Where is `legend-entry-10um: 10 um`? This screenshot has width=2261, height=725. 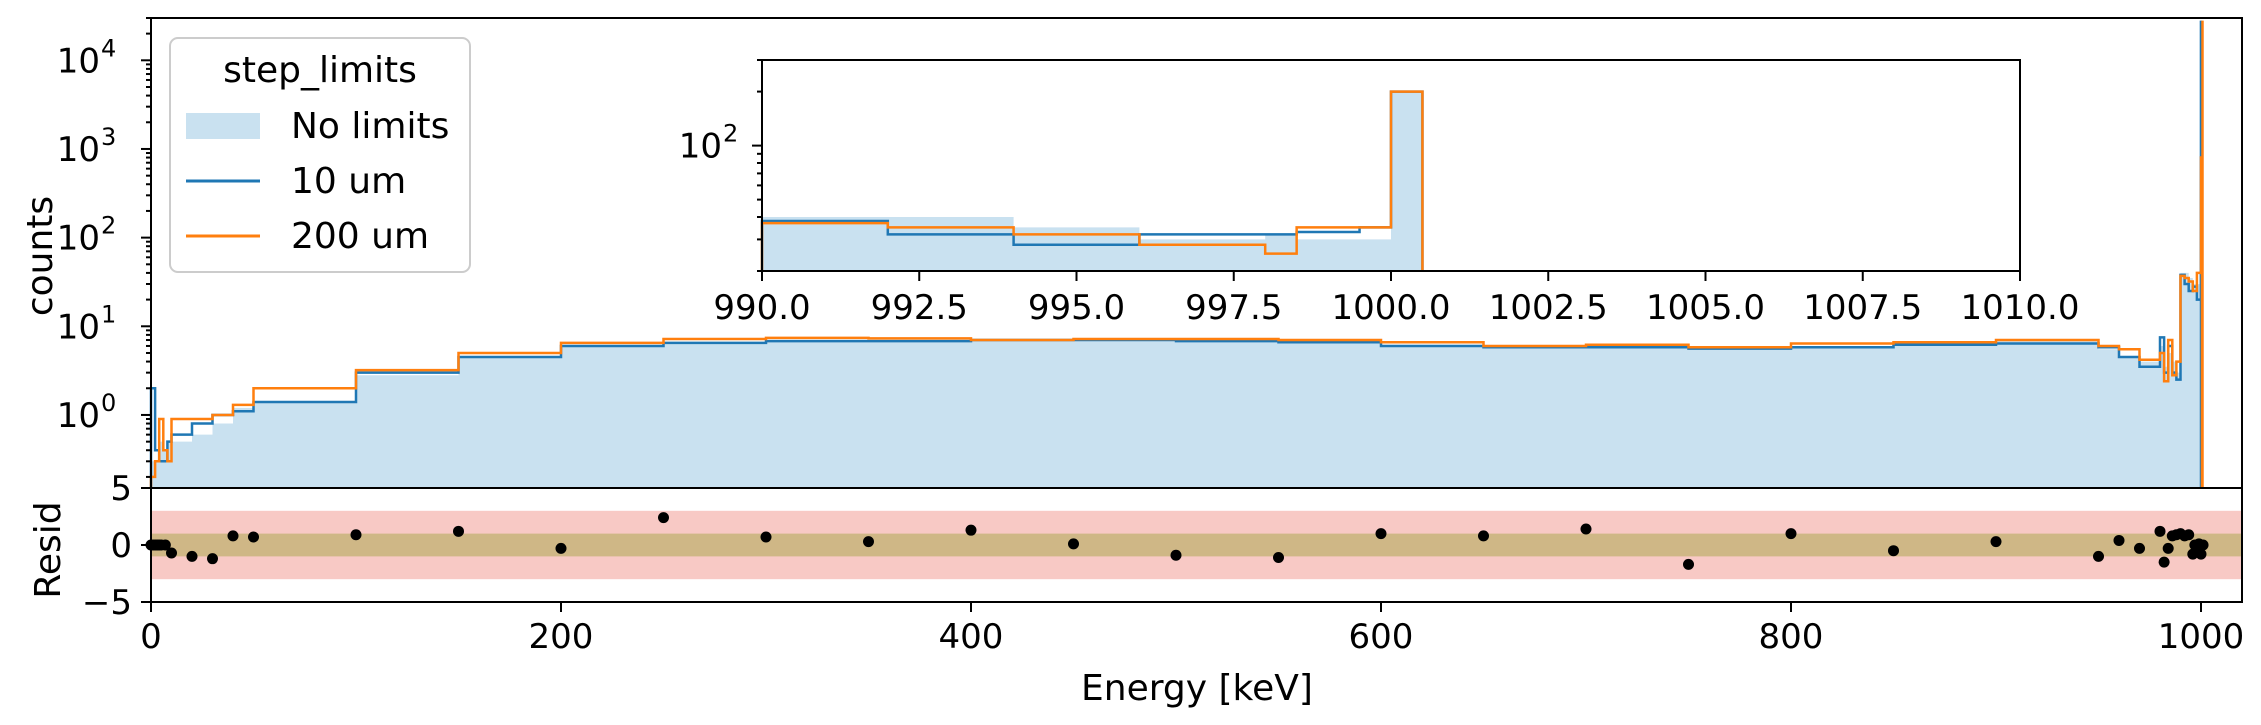
legend-entry-10um: 10 um is located at coordinates (348, 181).